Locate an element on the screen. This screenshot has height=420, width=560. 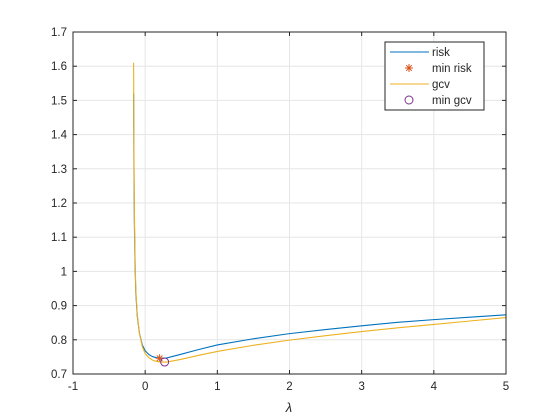
legend-label-risk: risk is located at coordinates (441, 53).